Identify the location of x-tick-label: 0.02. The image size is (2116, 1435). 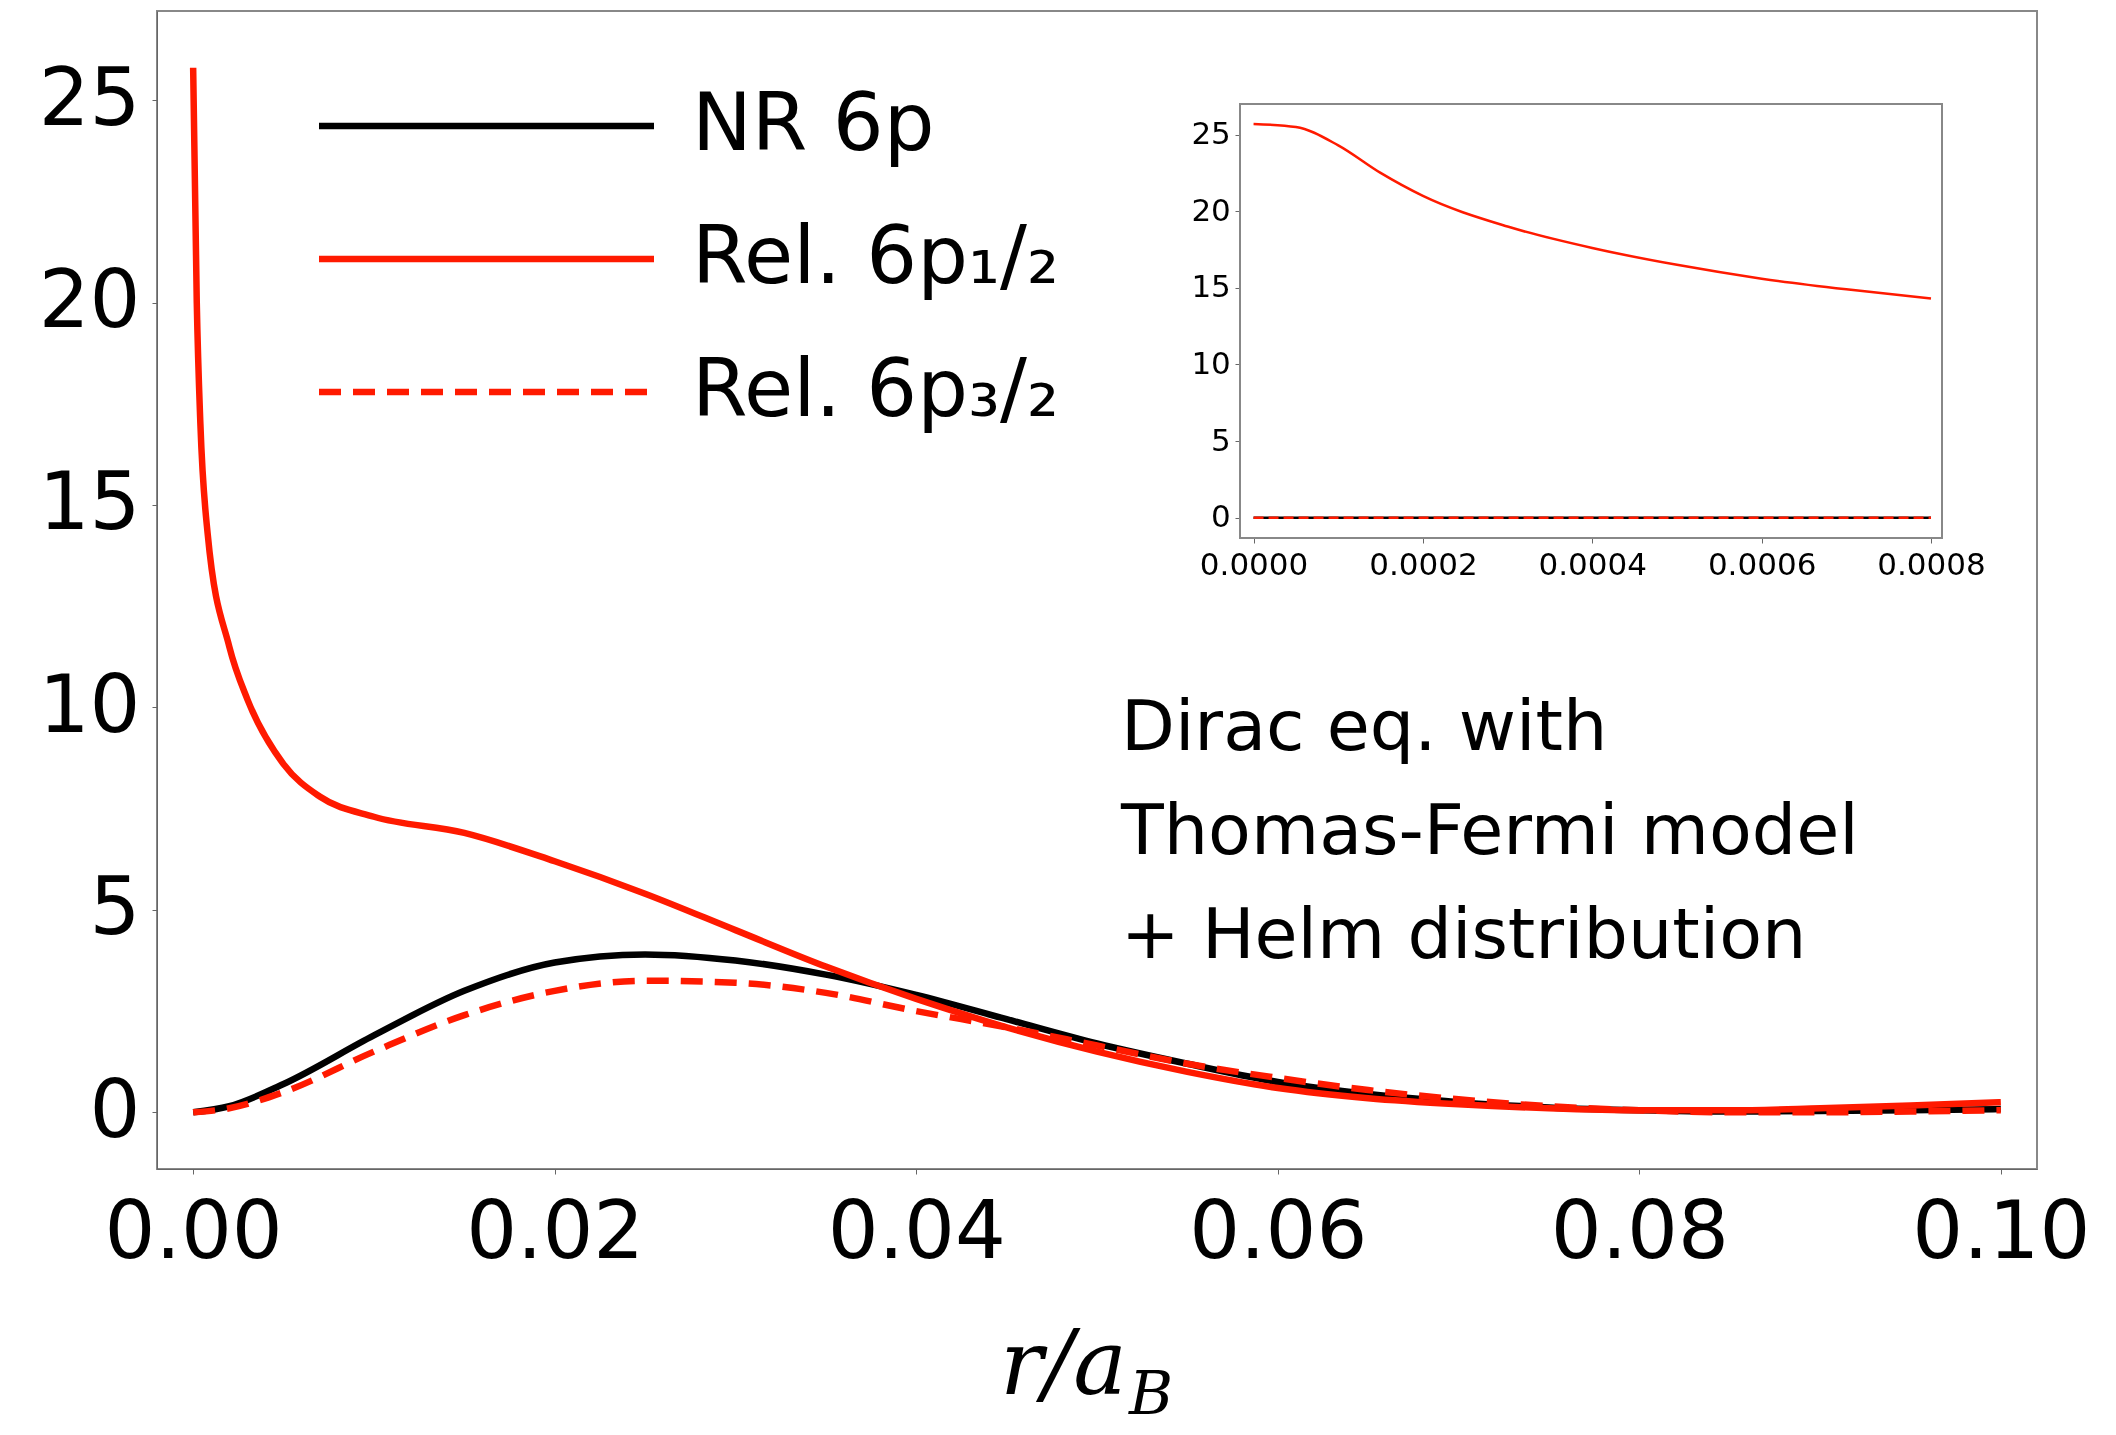
(555, 1230).